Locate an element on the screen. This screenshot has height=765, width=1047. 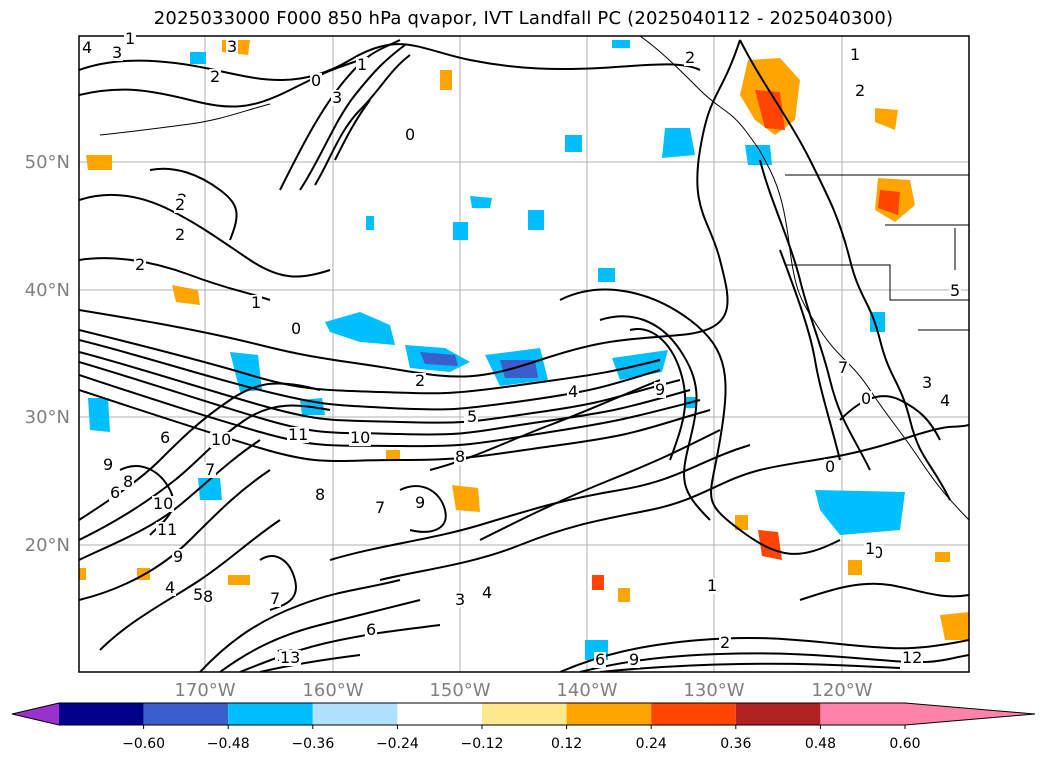
colorbar-outline is located at coordinates (523, 714).